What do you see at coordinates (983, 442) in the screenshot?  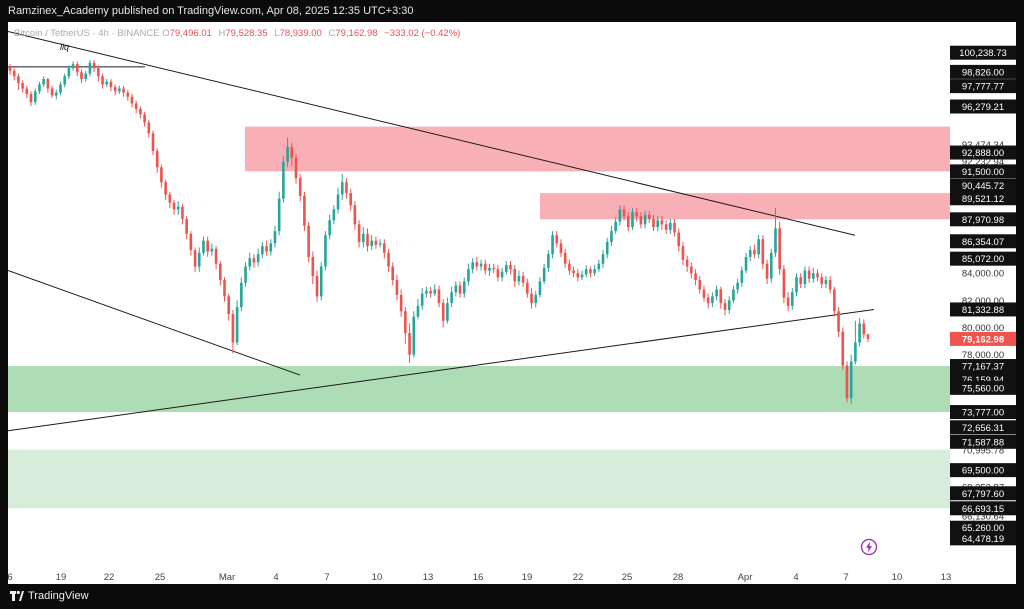 I see `price-tag-label: 71,587.88` at bounding box center [983, 442].